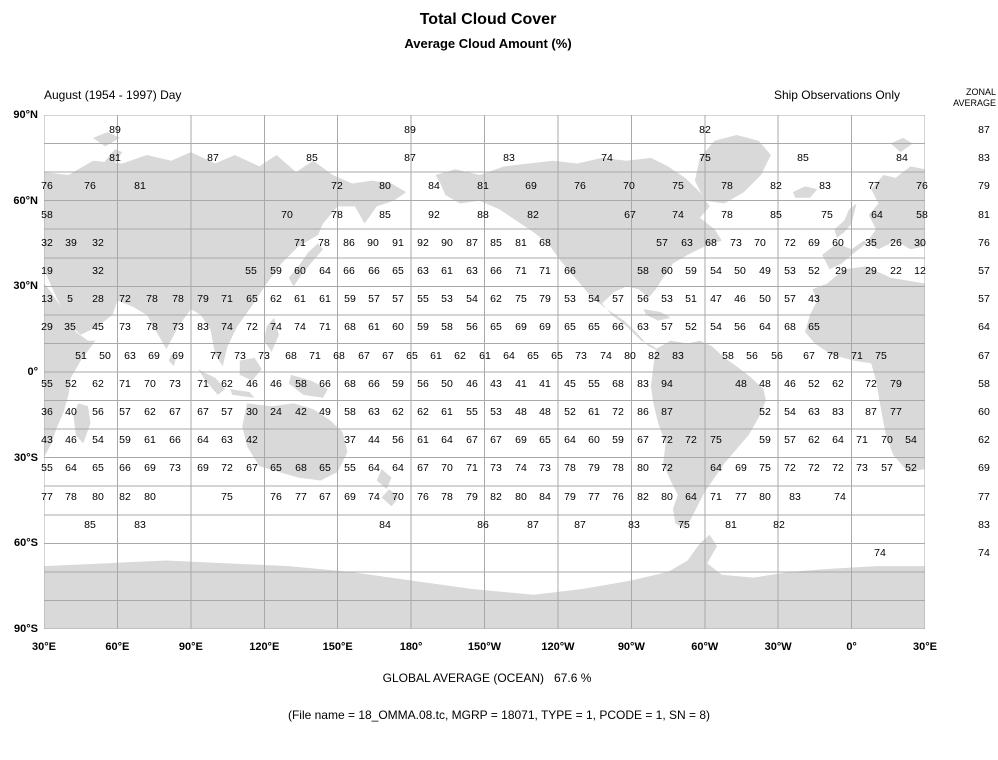 The height and width of the screenshot is (760, 998). Describe the element at coordinates (264, 647) in the screenshot. I see `lon-tick-label: 120°E` at that location.